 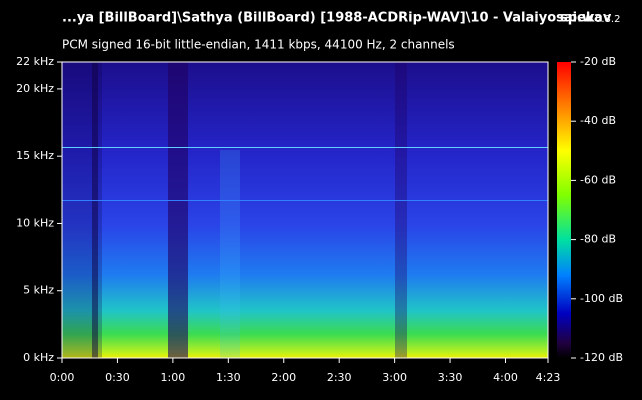 What do you see at coordinates (598, 61) in the screenshot?
I see `colorbar-tick-label: -20 dB` at bounding box center [598, 61].